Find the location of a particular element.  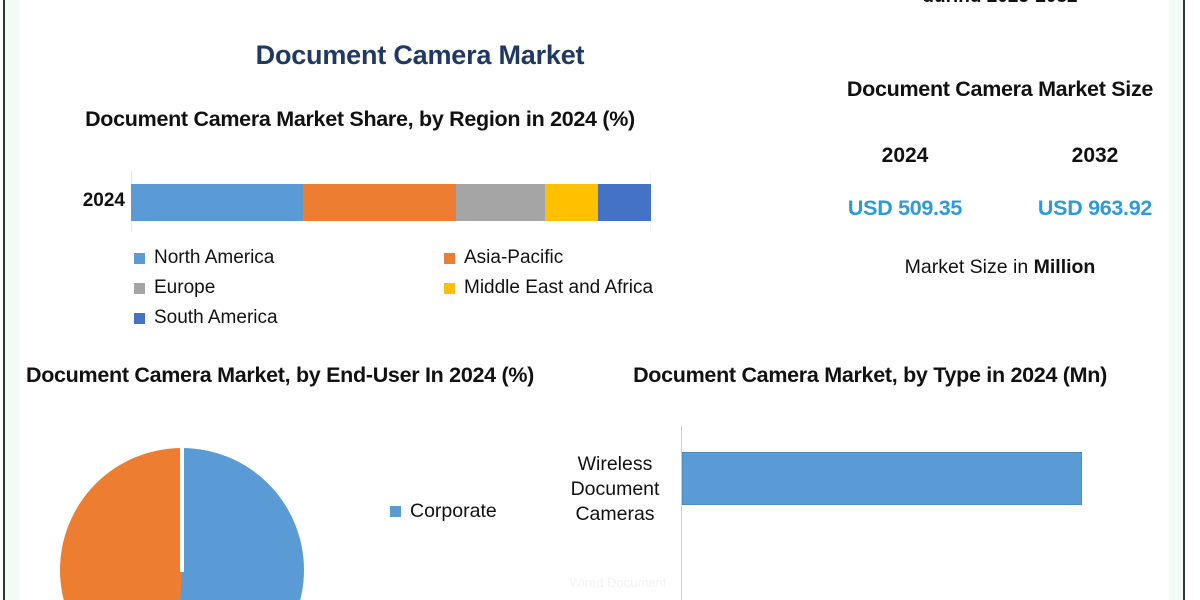

region-legend-label: Asia-Pacific is located at coordinates (514, 257).